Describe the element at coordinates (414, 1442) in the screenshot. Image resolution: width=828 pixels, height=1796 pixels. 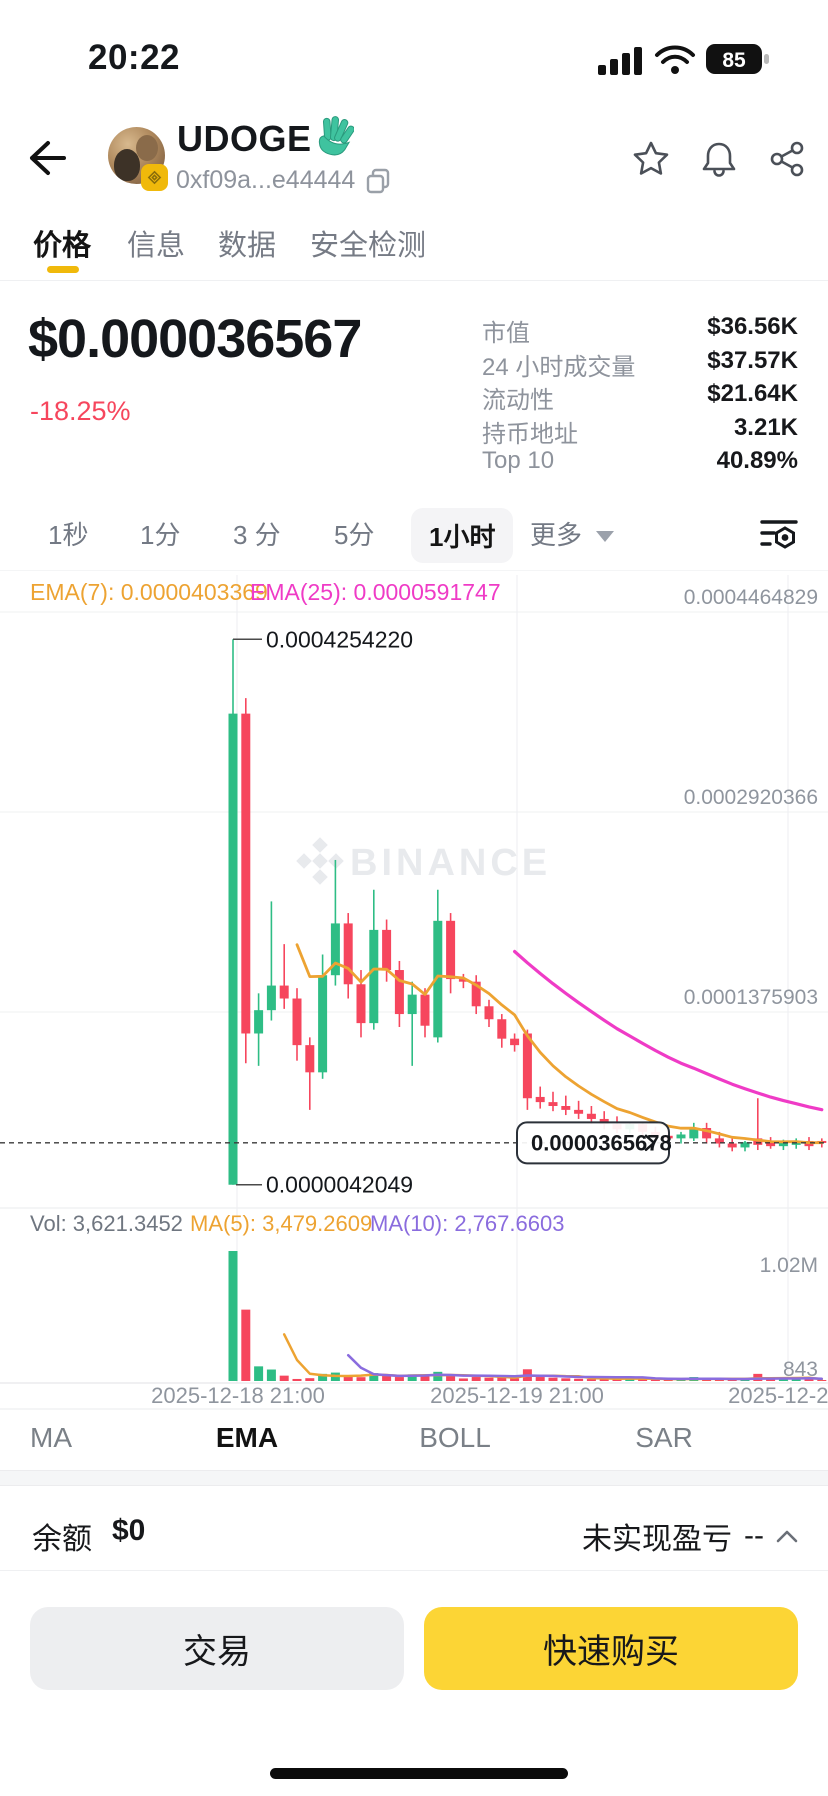
I see `indicator-tabs: MA EMA BOLL SAR` at that location.